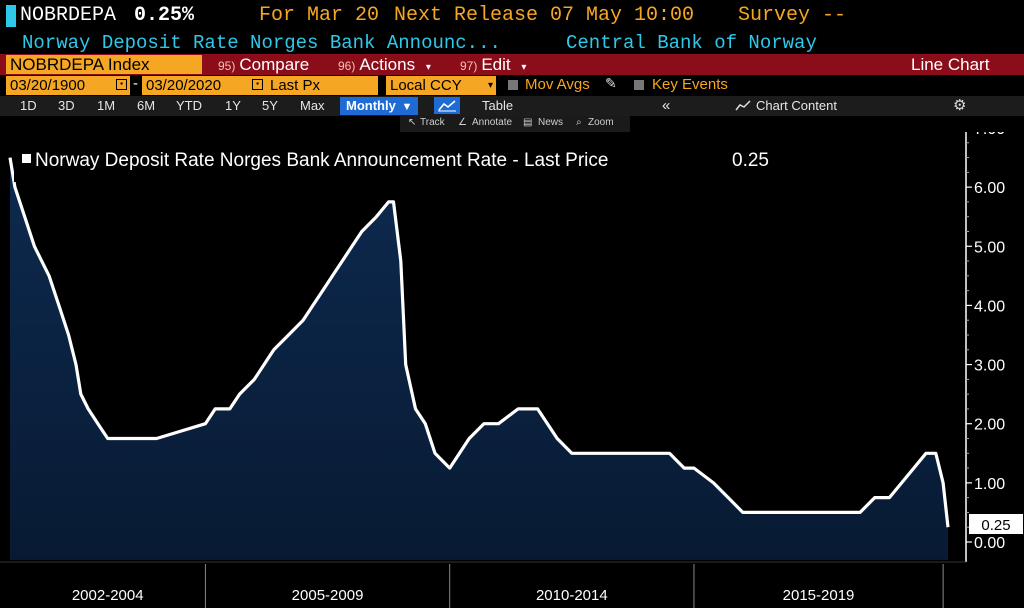 This screenshot has height=608, width=1024. What do you see at coordinates (492, 122) in the screenshot?
I see `annotate-tool: Annotate` at bounding box center [492, 122].